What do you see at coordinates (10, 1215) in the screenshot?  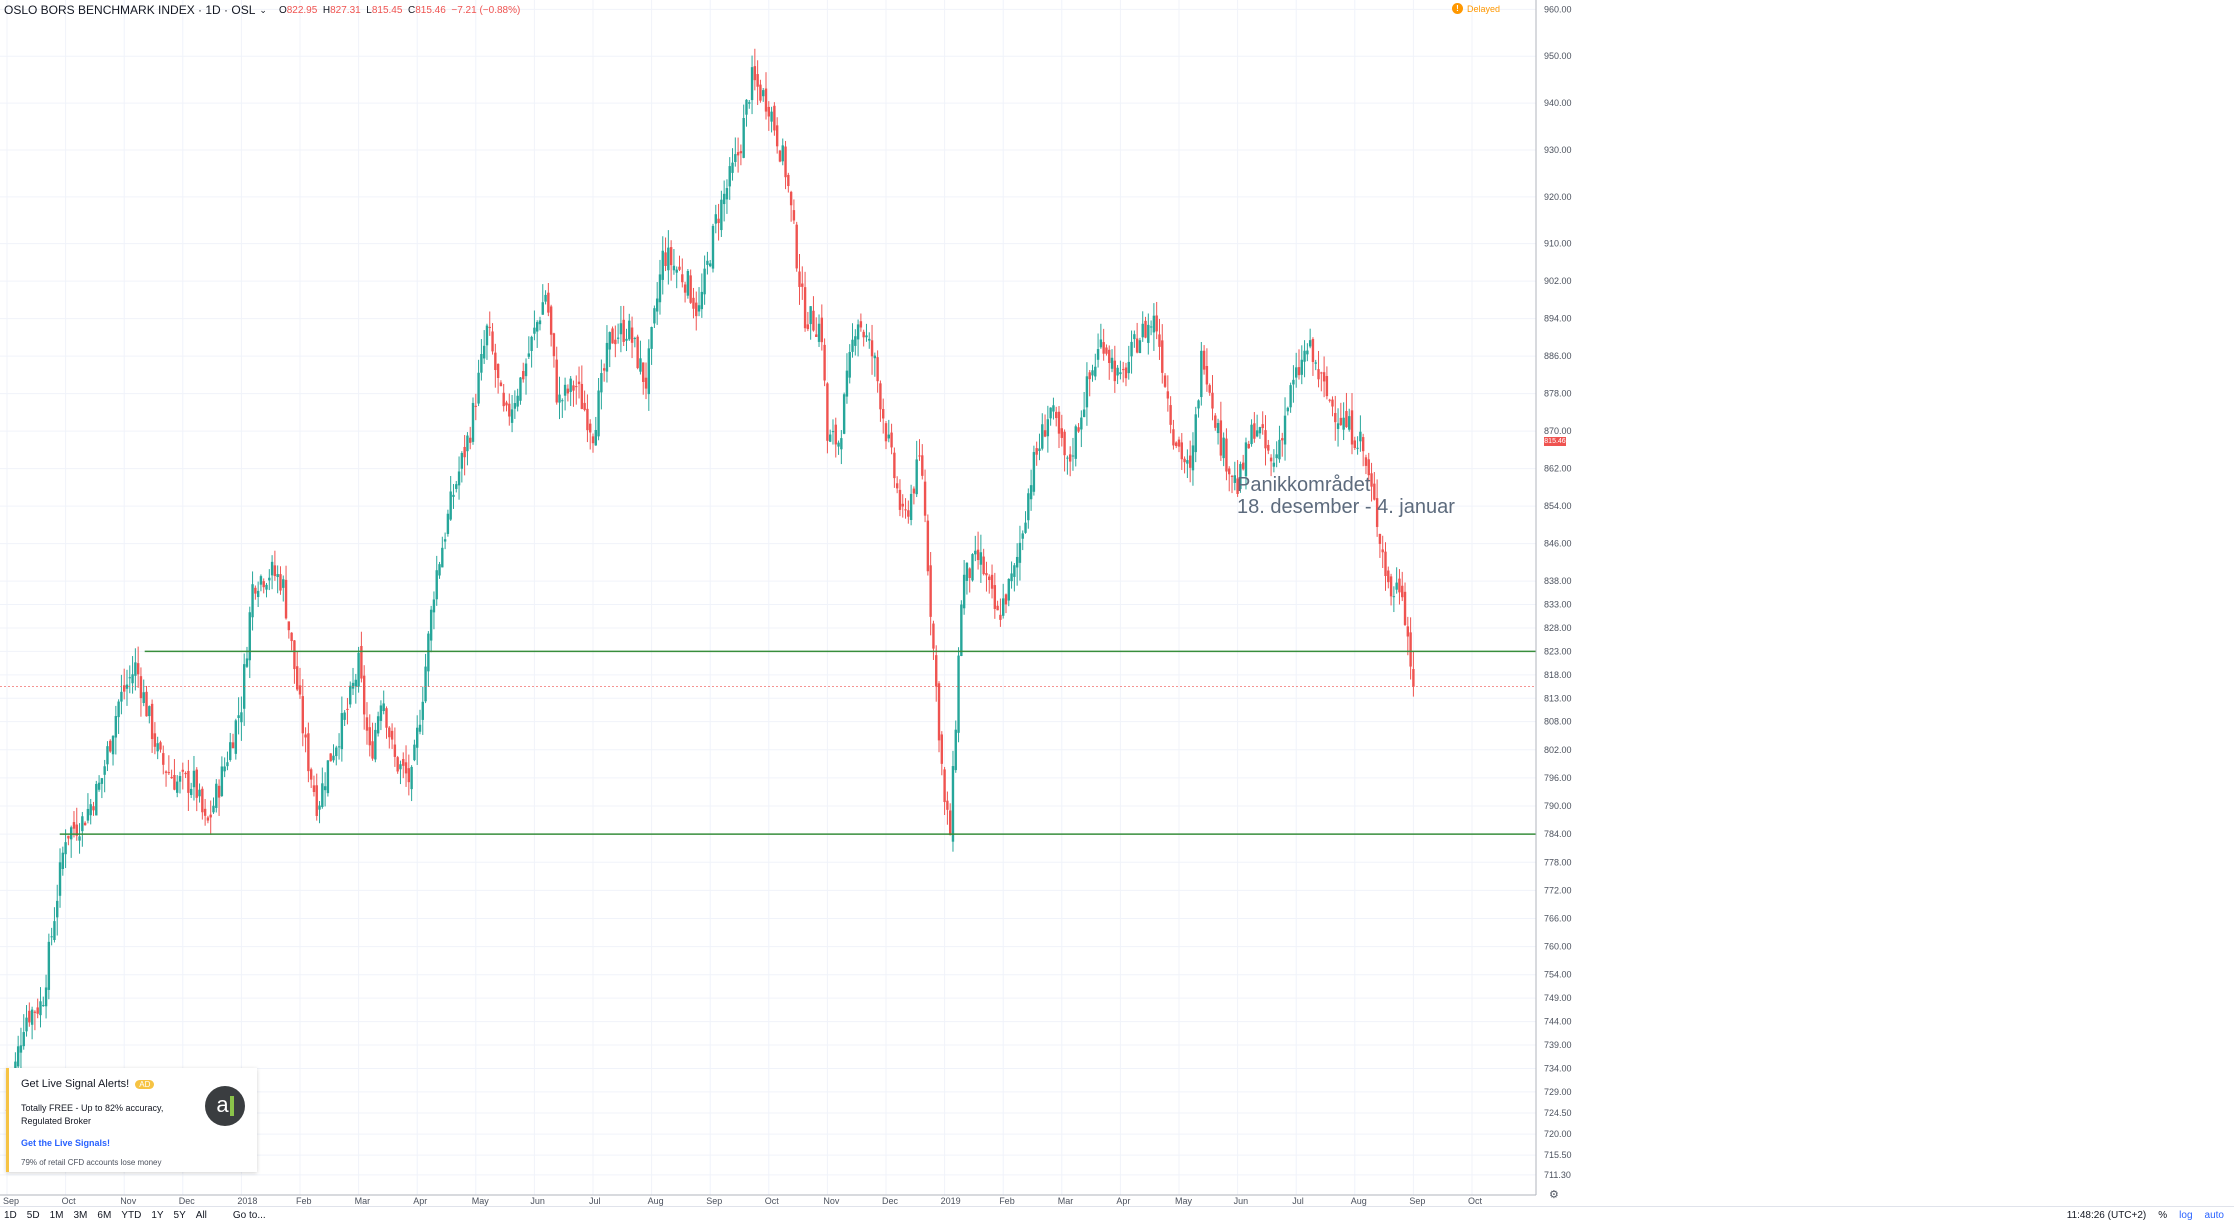 I see `range-1d: 1D` at bounding box center [10, 1215].